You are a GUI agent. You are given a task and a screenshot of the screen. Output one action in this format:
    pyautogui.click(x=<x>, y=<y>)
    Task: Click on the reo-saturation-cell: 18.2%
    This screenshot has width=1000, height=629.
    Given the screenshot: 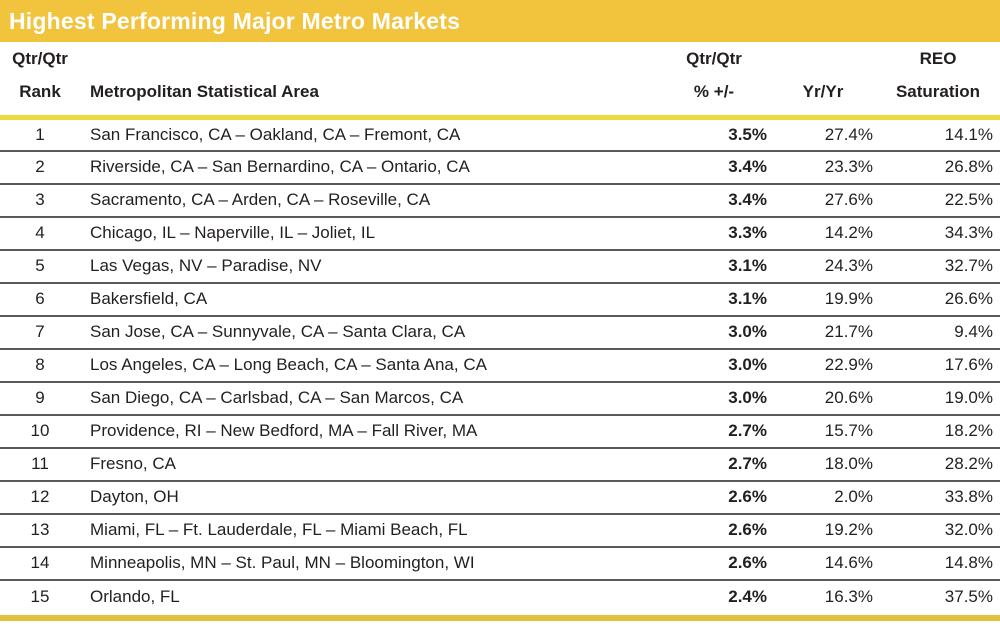 What is the action you would take?
    pyautogui.click(x=938, y=431)
    